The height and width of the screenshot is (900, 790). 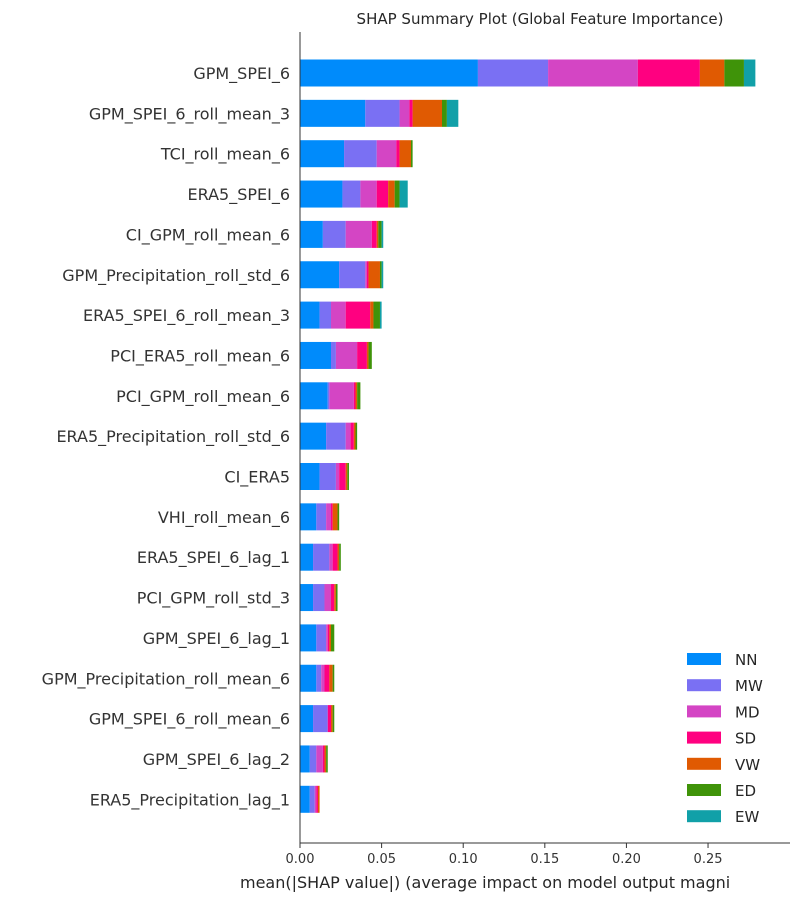 I want to click on feature-label: GPM_SPEI_6_lag_1, so click(x=216, y=639).